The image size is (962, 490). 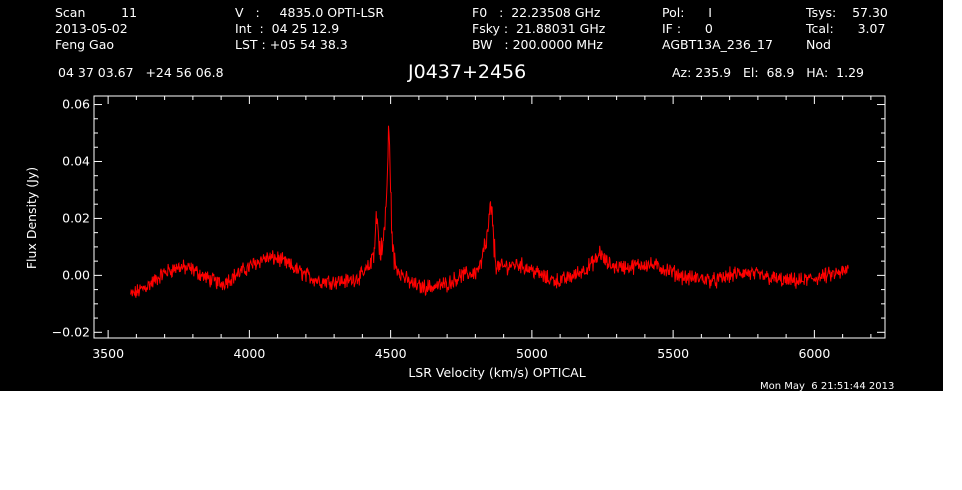 I want to click on x-tick-label: 3500, so click(x=108, y=353).